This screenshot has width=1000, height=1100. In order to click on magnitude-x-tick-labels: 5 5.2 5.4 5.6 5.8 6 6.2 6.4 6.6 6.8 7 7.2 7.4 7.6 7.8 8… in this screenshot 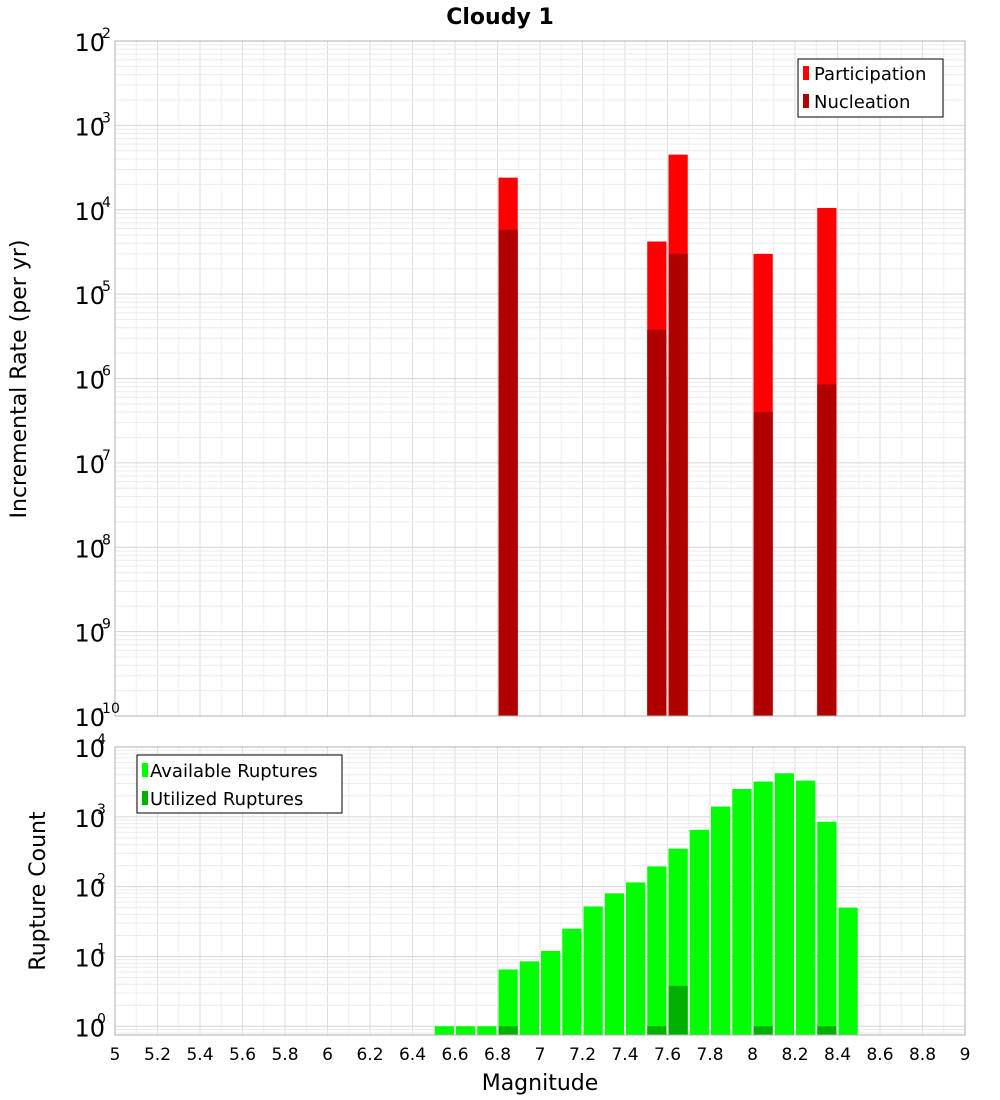, I will do `click(540, 1055)`.